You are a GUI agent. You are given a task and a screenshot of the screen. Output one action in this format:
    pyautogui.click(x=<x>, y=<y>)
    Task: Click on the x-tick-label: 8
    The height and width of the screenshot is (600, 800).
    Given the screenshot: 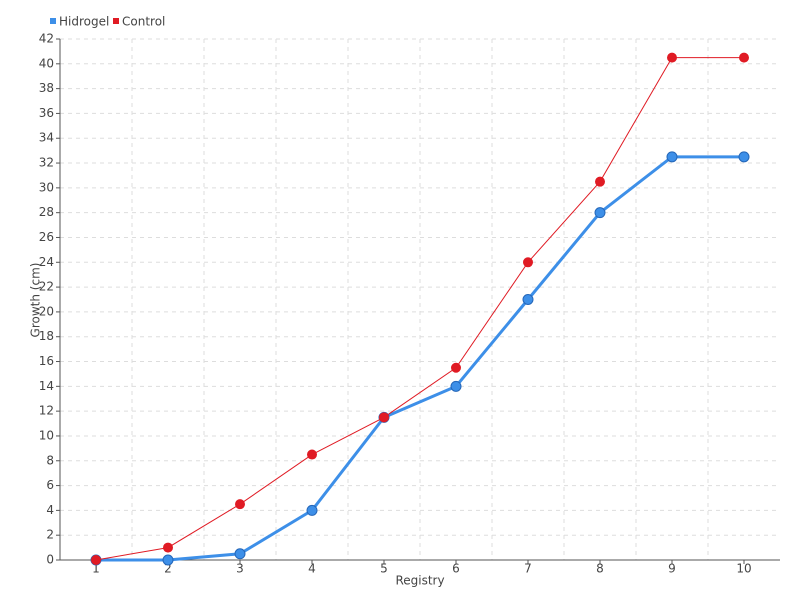 What is the action you would take?
    pyautogui.click(x=600, y=569)
    